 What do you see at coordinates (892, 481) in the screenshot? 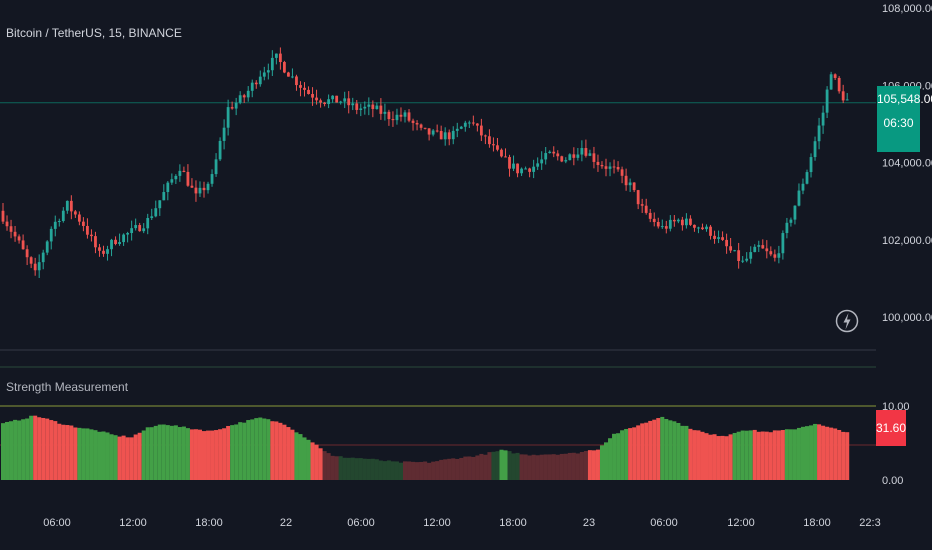
I see `indicator-axis-tick-label: 0.00` at bounding box center [892, 481].